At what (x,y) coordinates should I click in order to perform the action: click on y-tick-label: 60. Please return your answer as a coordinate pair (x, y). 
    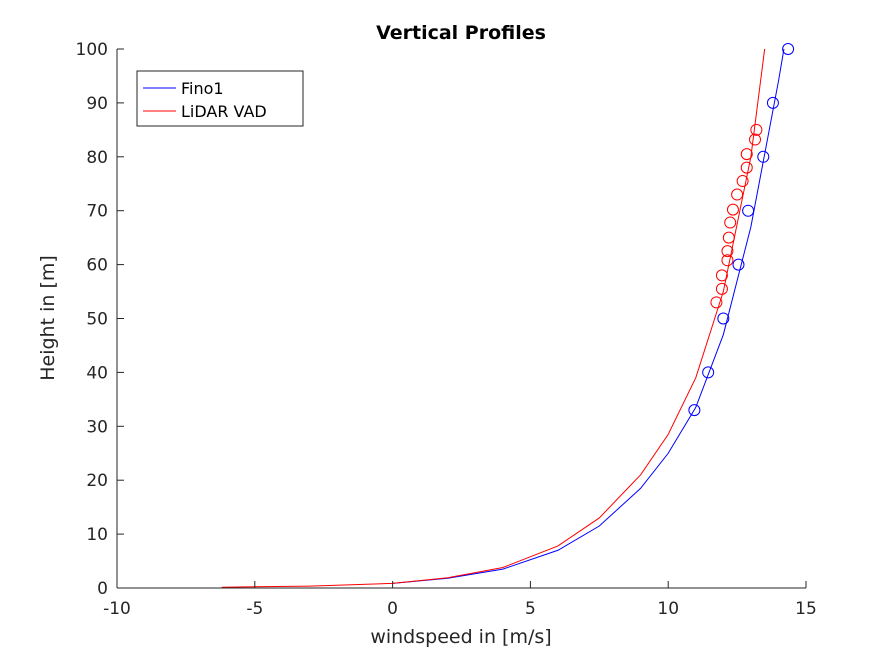
    Looking at the image, I should click on (97, 266).